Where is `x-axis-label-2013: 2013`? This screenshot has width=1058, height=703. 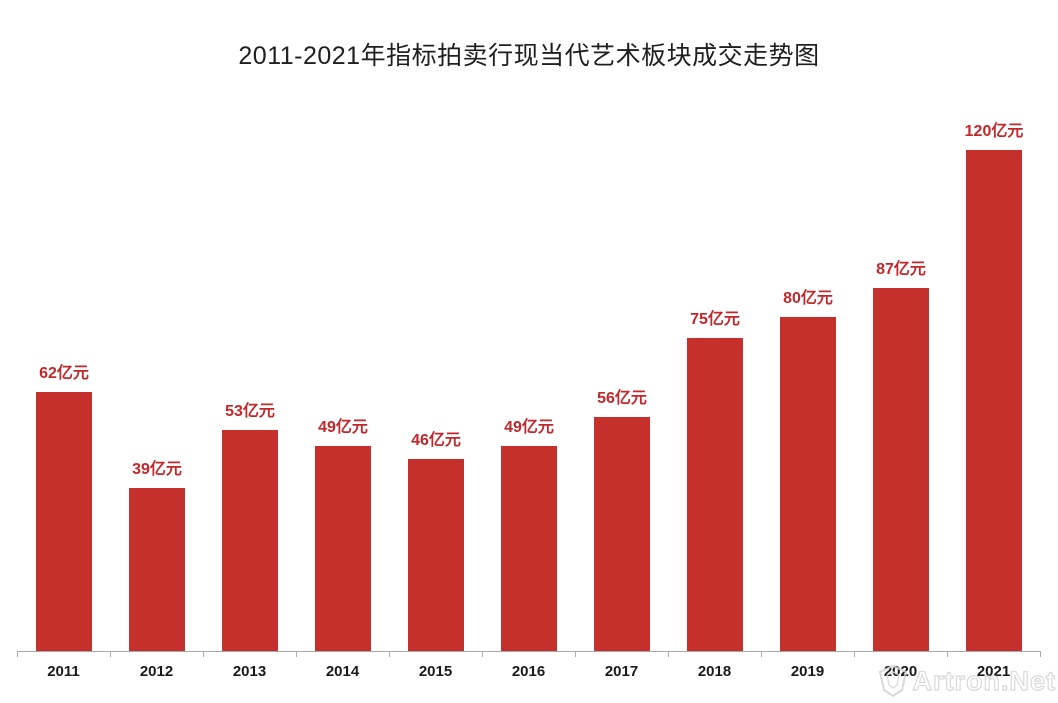
x-axis-label-2013: 2013 is located at coordinates (249, 671).